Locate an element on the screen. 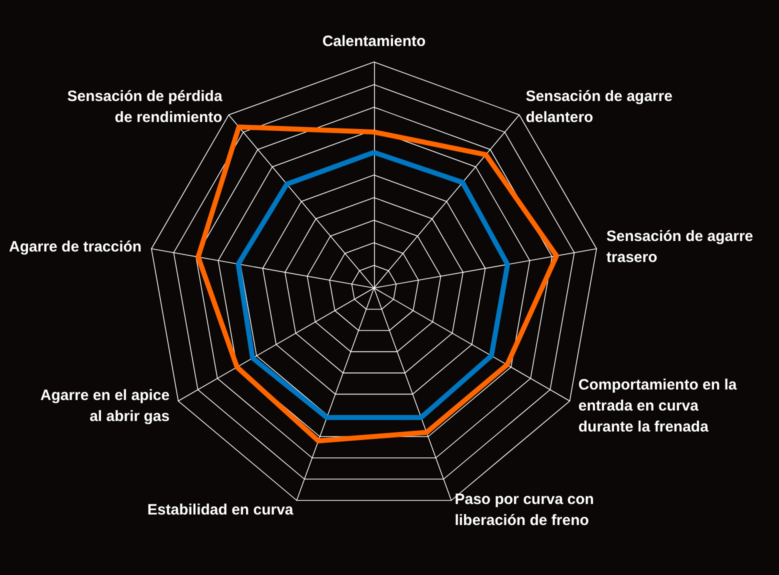 This screenshot has width=779, height=575. spoke-label: Sensación de agarre delantero is located at coordinates (599, 107).